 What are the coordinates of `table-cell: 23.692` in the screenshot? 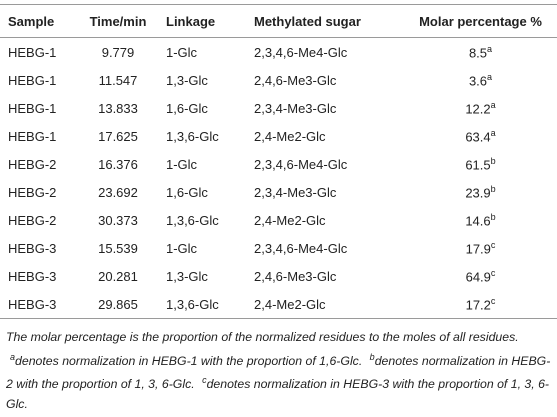 It's located at (118, 192).